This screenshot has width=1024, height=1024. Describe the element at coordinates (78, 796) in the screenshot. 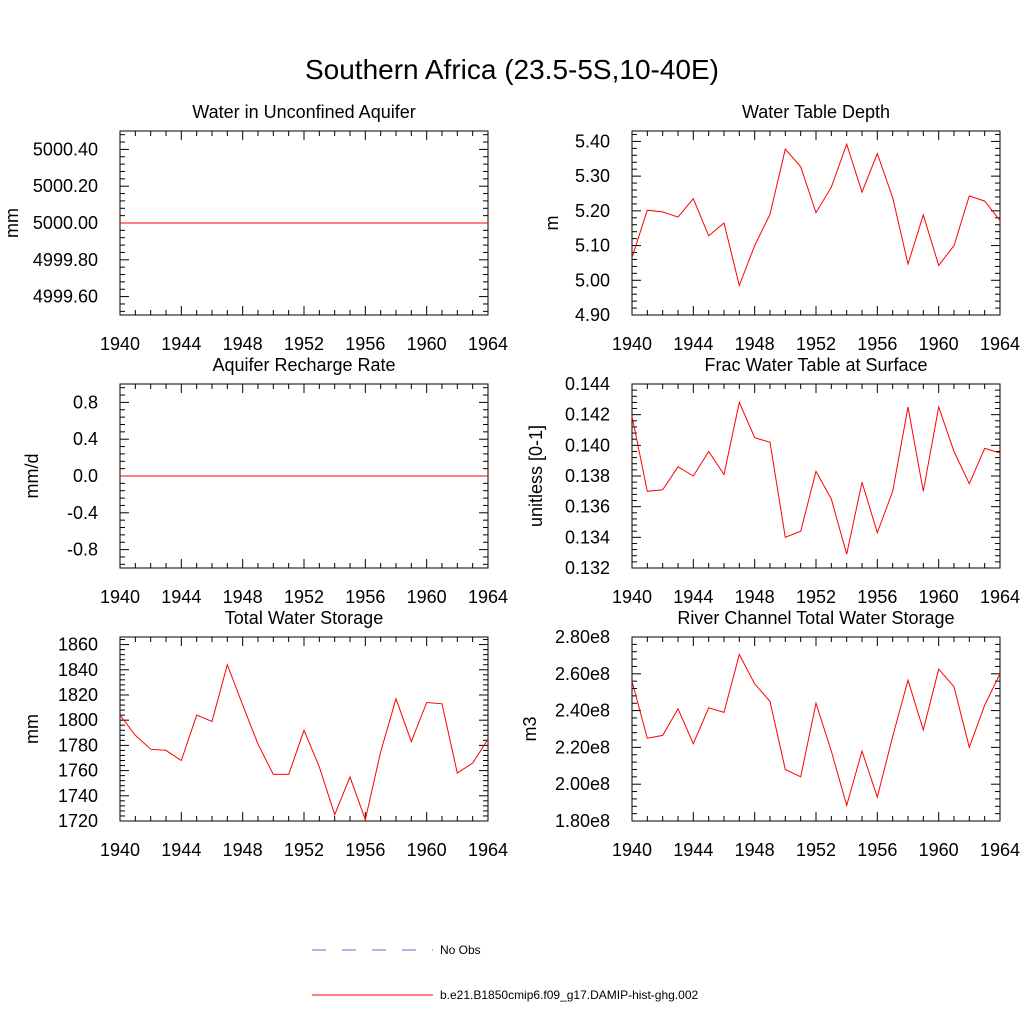

I see `y-tick-label: 1740` at that location.